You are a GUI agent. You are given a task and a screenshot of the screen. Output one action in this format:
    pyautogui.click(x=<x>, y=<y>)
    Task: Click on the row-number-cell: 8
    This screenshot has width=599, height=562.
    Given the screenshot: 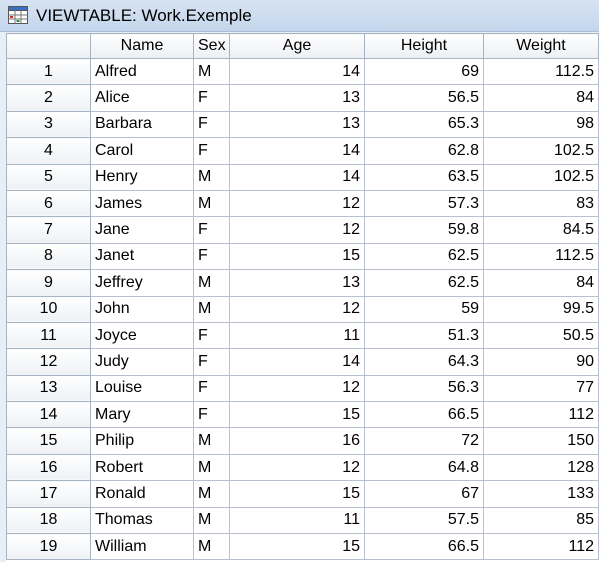 What is the action you would take?
    pyautogui.click(x=48, y=256)
    